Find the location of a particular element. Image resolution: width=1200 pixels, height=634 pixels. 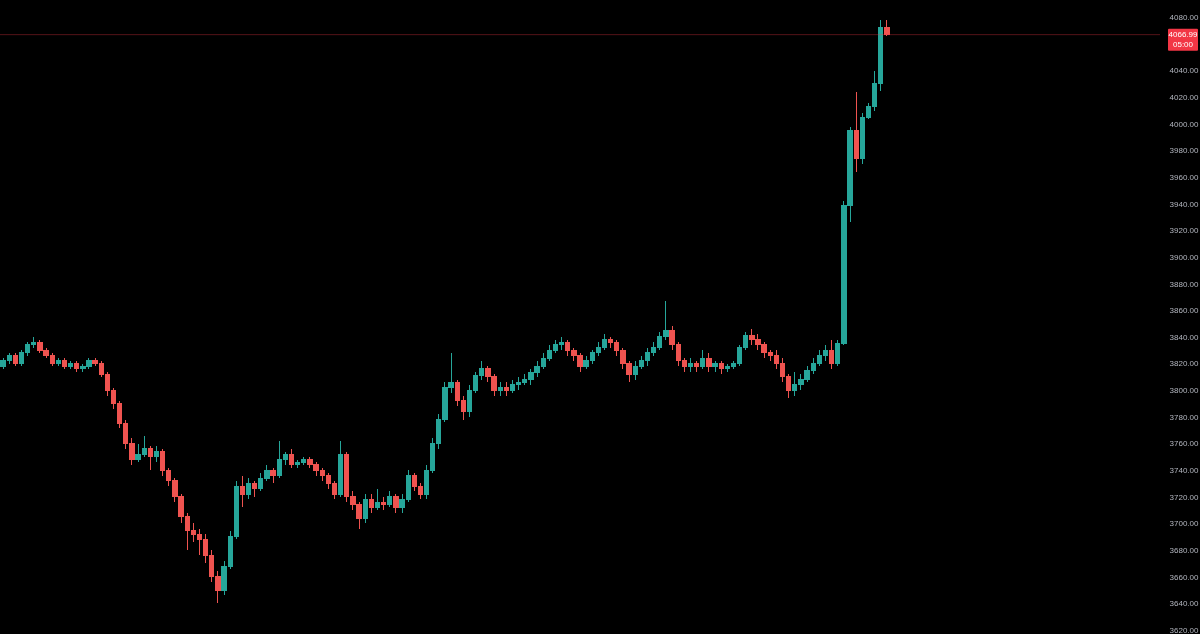

y-tick-label: 3800.00 is located at coordinates (1184, 391).